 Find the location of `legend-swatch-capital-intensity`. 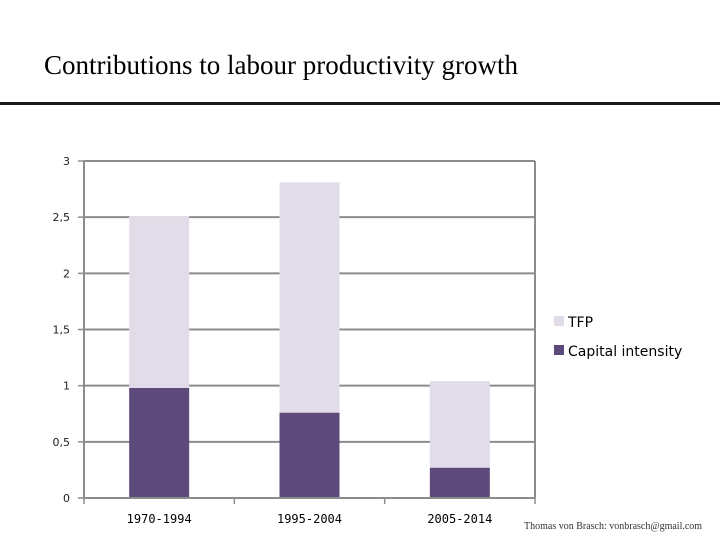

legend-swatch-capital-intensity is located at coordinates (559, 350).